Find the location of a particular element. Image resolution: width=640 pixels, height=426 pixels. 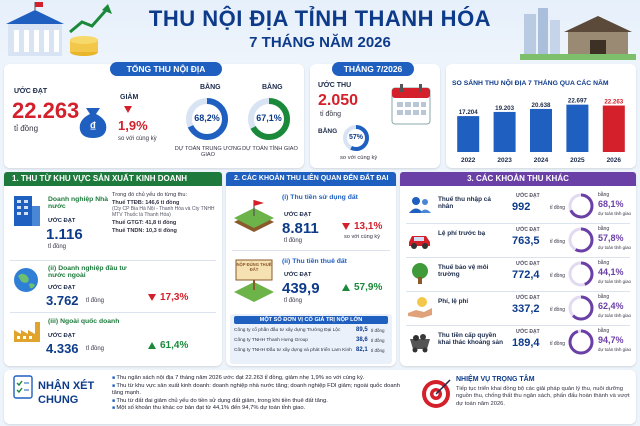

top-payer-2-value: 38,6 is located at coordinates (362, 340).